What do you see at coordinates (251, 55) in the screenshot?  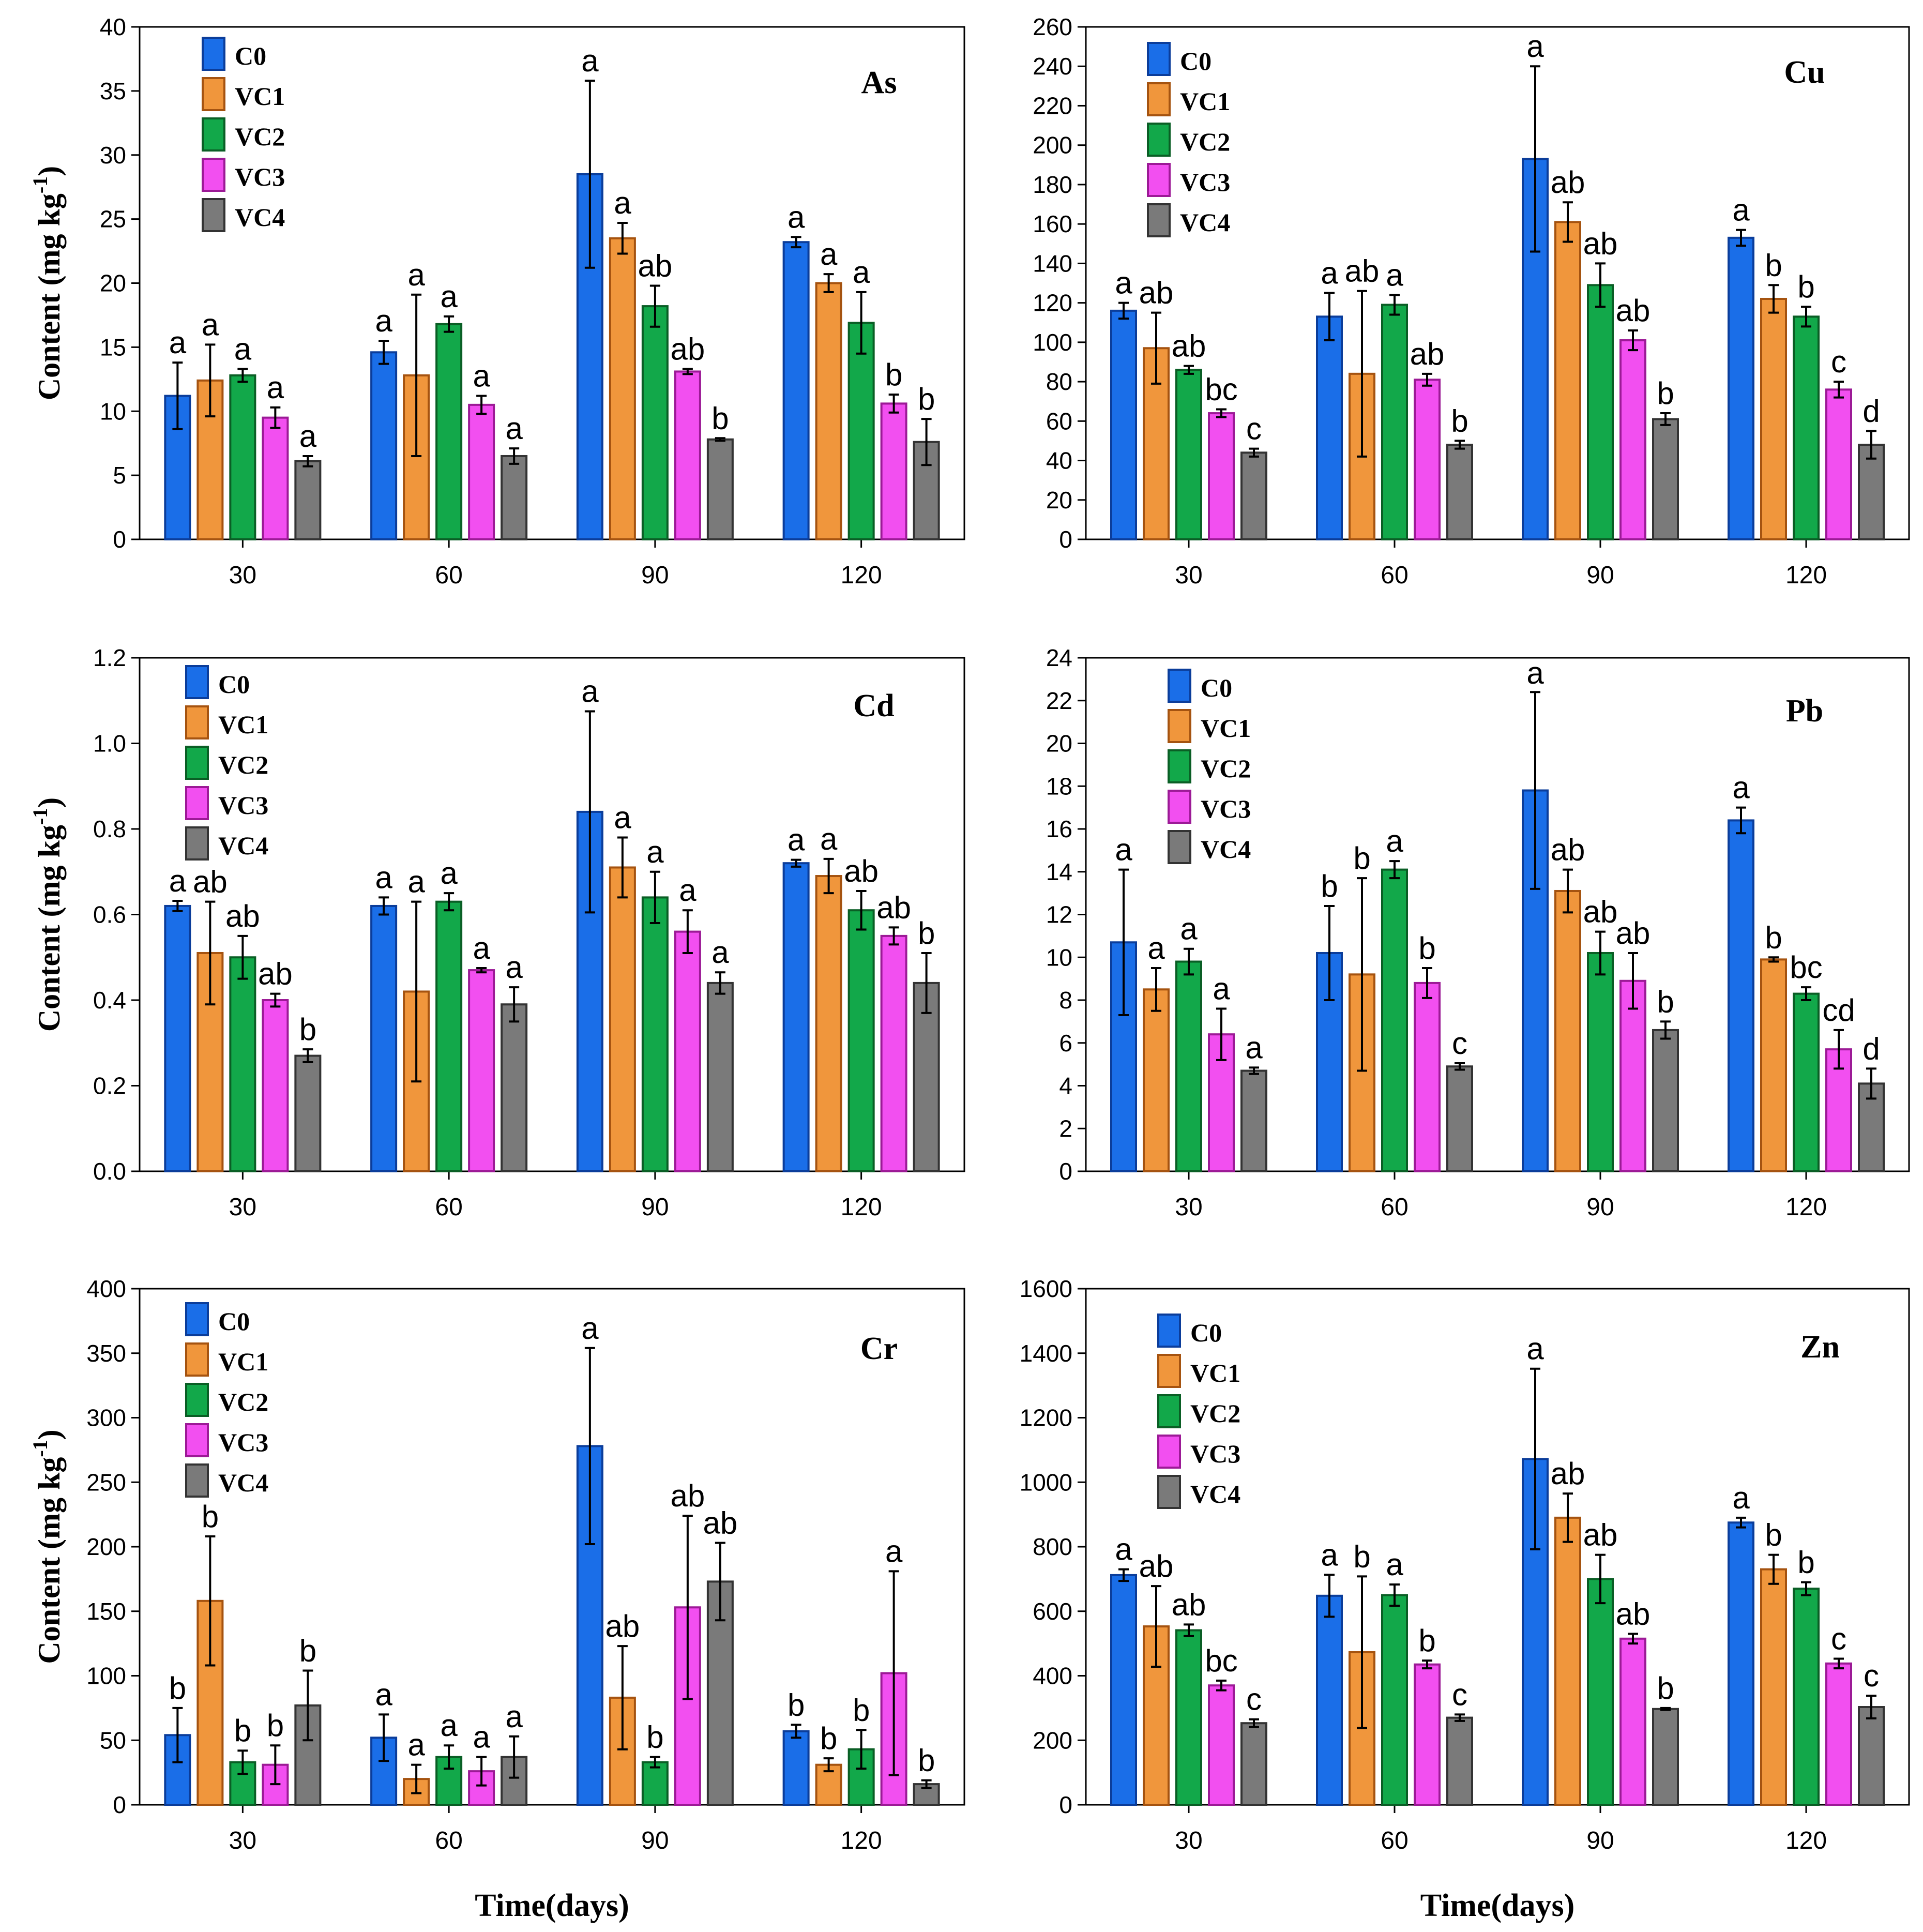 I see `legend-label-c0: C0` at bounding box center [251, 55].